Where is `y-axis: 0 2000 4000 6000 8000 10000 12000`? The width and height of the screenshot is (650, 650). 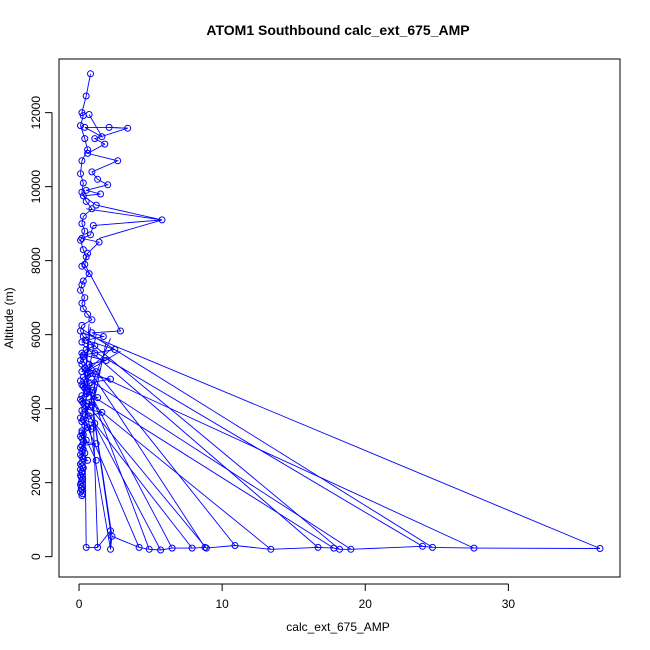 y-axis: 0 2000 4000 6000 8000 10000 12000 is located at coordinates (41, 328).